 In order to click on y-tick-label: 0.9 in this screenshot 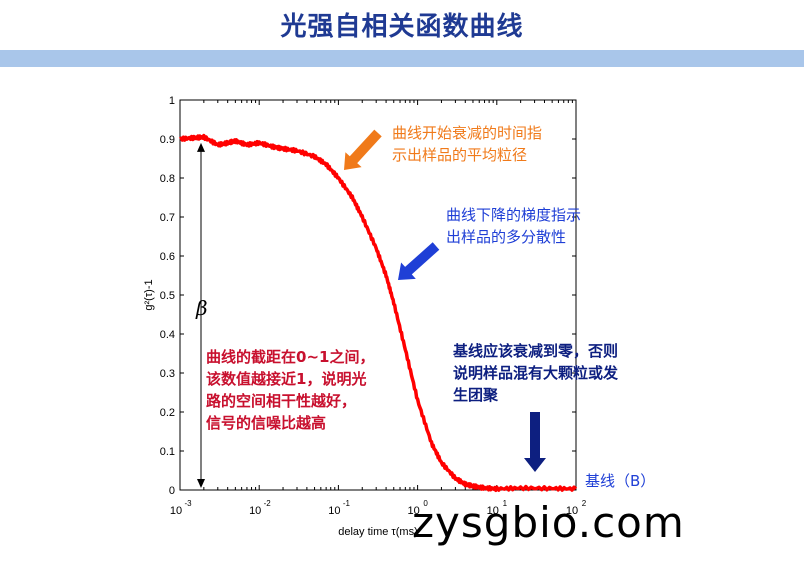, I will do `click(167, 140)`.